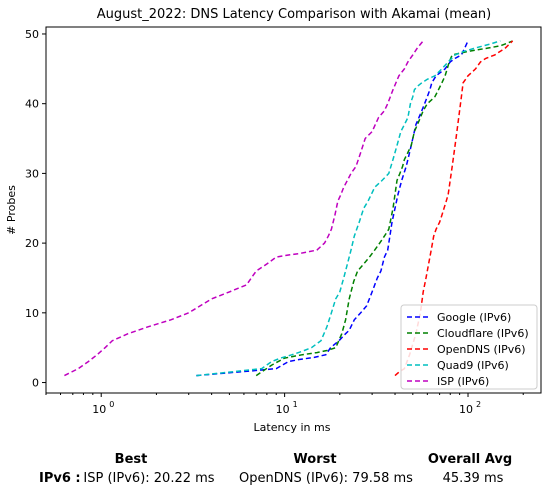 The width and height of the screenshot is (548, 496). Describe the element at coordinates (481, 349) in the screenshot. I see `legend-entry: OpenDNS (IPv6)` at that location.